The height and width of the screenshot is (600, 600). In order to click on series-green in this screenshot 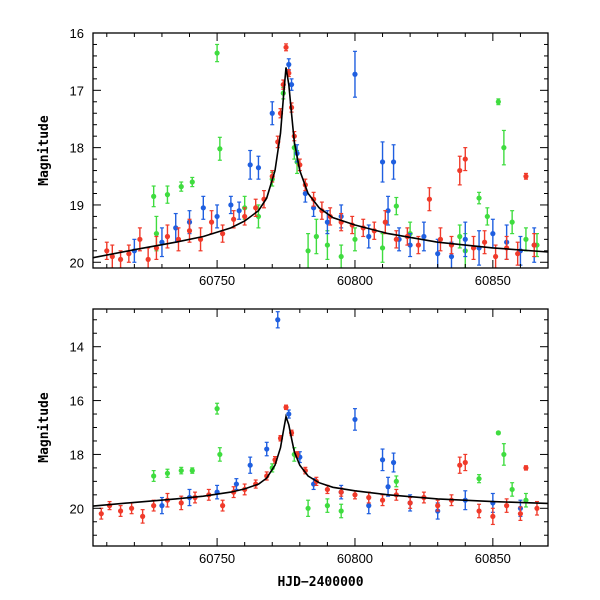, I will do `click(340, 460)`.